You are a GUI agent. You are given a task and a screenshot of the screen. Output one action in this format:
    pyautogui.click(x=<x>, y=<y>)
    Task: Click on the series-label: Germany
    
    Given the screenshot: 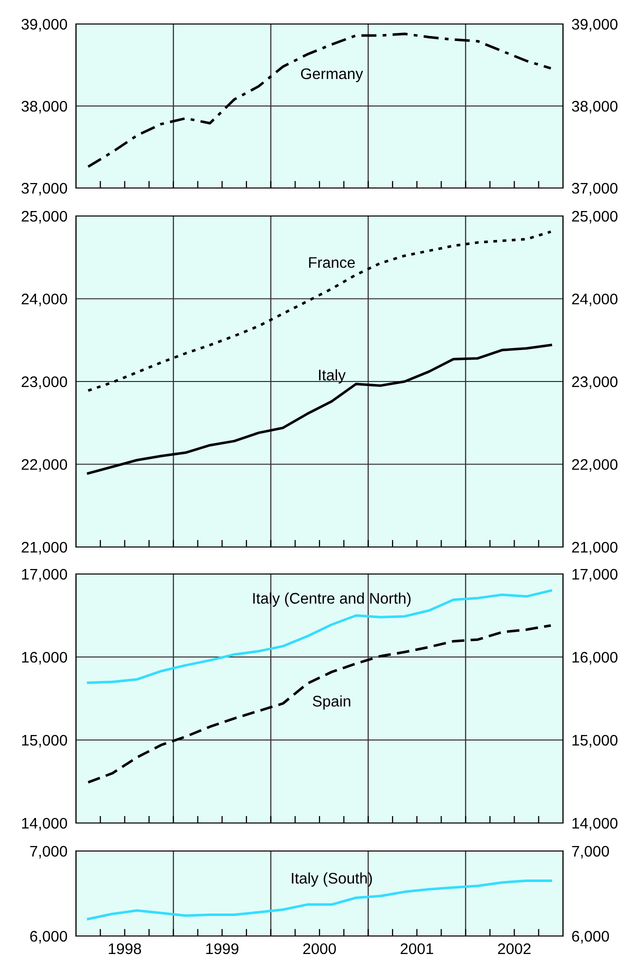 What is the action you would take?
    pyautogui.click(x=332, y=75)
    